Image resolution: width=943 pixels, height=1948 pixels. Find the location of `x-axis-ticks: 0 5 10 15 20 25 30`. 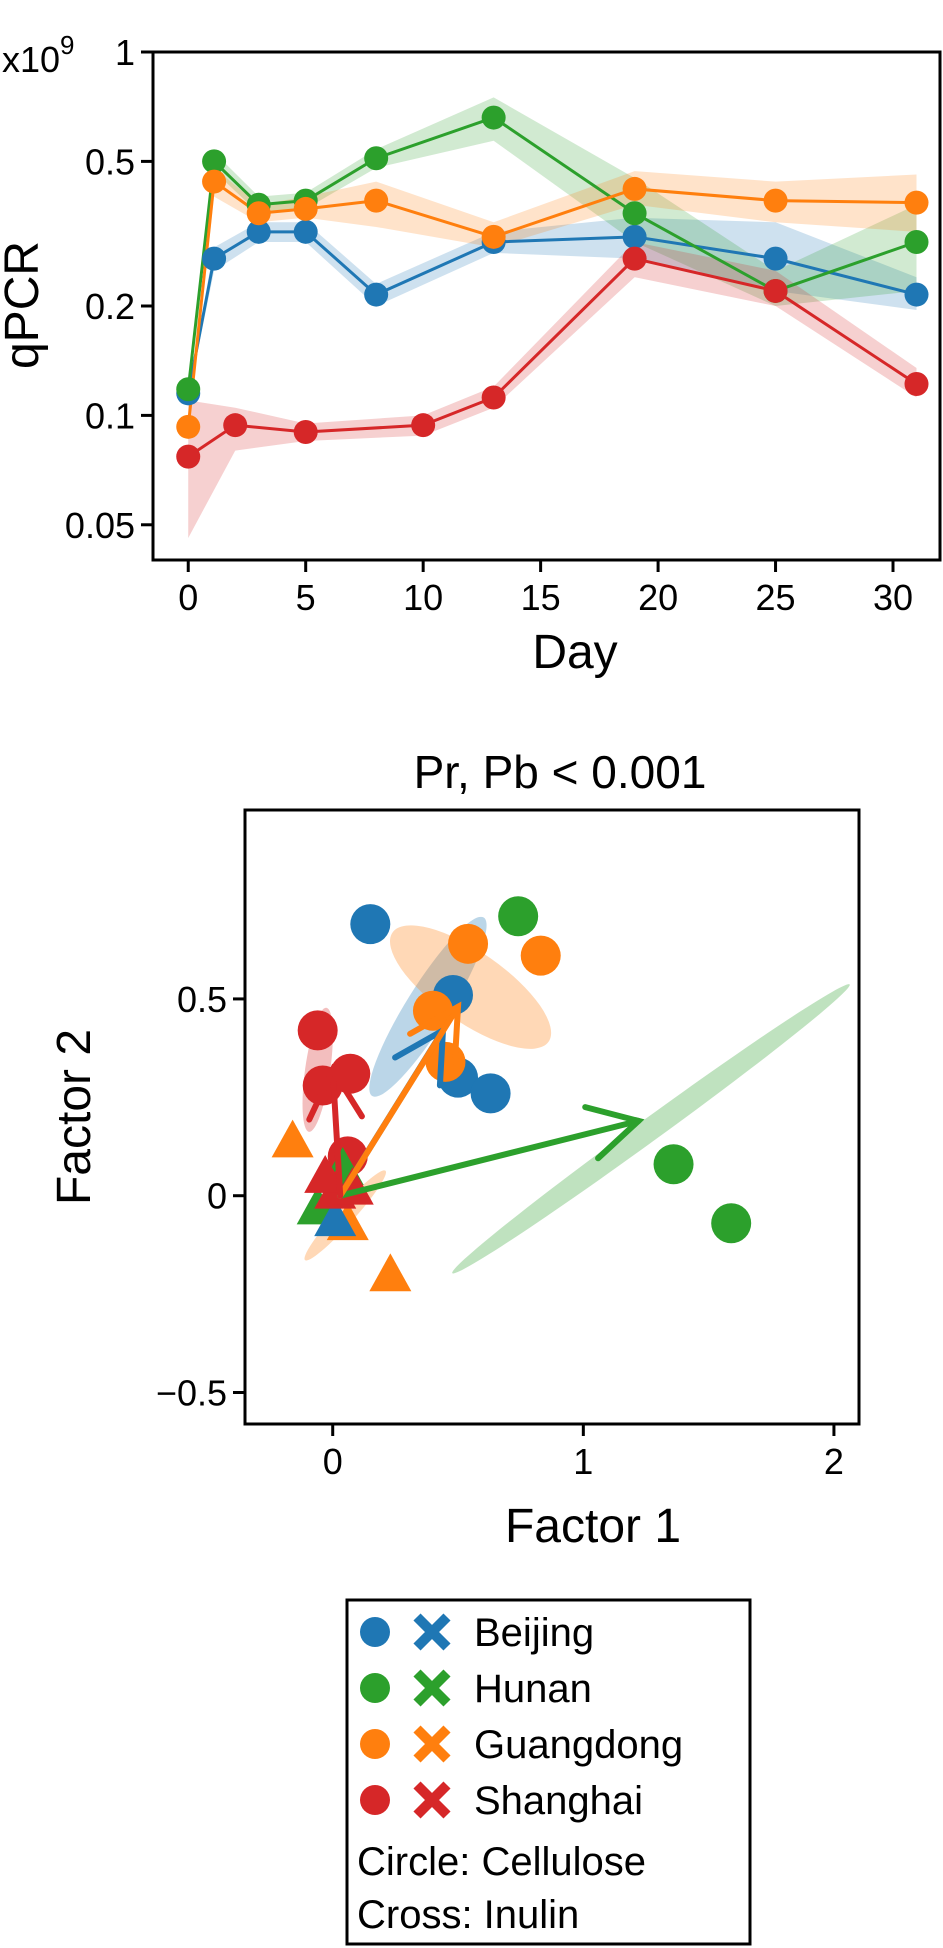

x-axis-ticks: 0 5 10 15 20 25 30 is located at coordinates (545, 589).